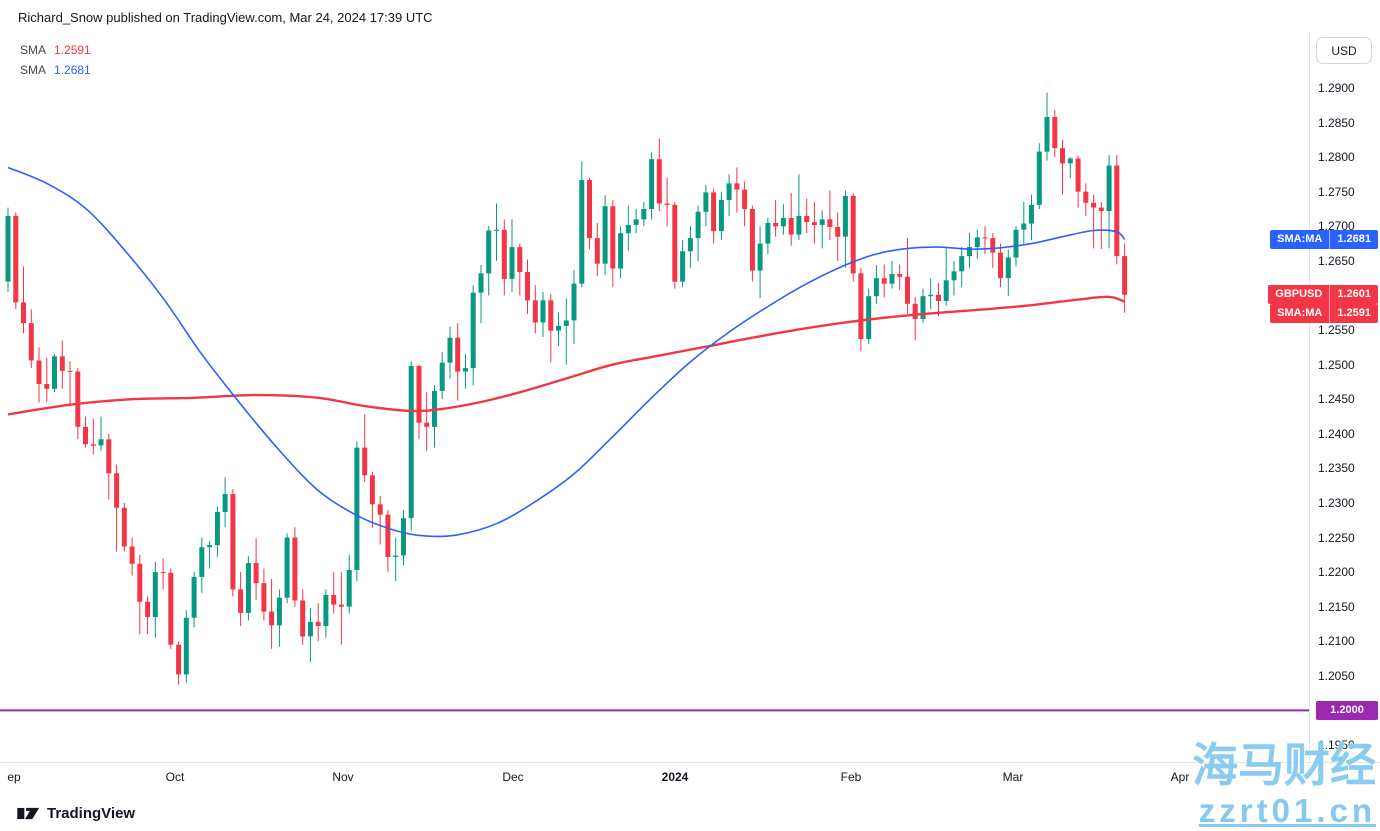 Image resolution: width=1380 pixels, height=831 pixels. Describe the element at coordinates (343, 777) in the screenshot. I see `time-label: Nov` at that location.